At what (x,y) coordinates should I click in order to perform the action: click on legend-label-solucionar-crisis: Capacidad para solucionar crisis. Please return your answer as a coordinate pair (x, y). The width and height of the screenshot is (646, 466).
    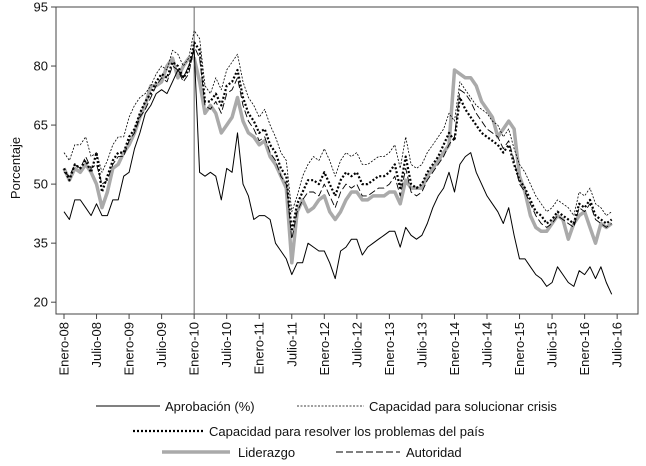
    Looking at the image, I should click on (463, 406).